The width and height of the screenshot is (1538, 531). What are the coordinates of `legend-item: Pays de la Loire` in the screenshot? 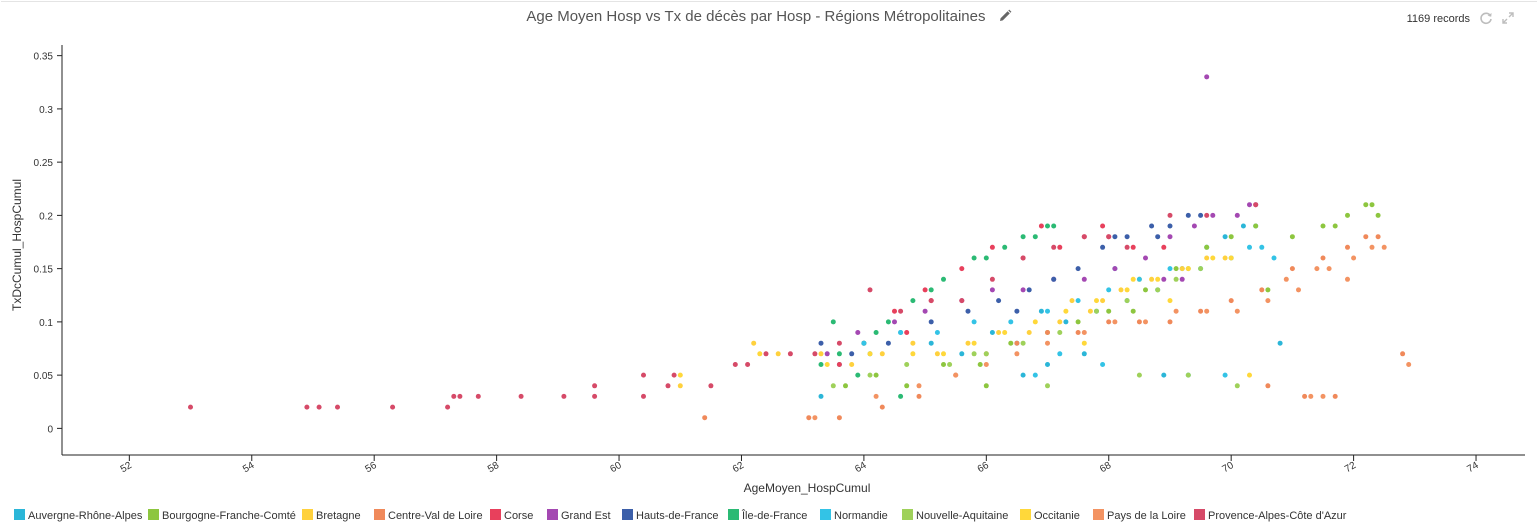 It's located at (1139, 515).